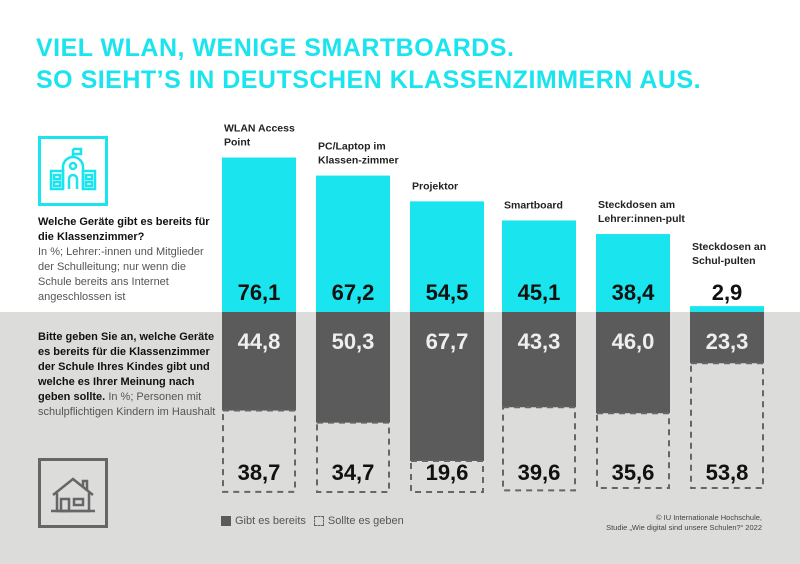 This screenshot has width=800, height=564. What do you see at coordinates (727, 341) in the screenshot?
I see `value-label-existing: 23,3` at bounding box center [727, 341].